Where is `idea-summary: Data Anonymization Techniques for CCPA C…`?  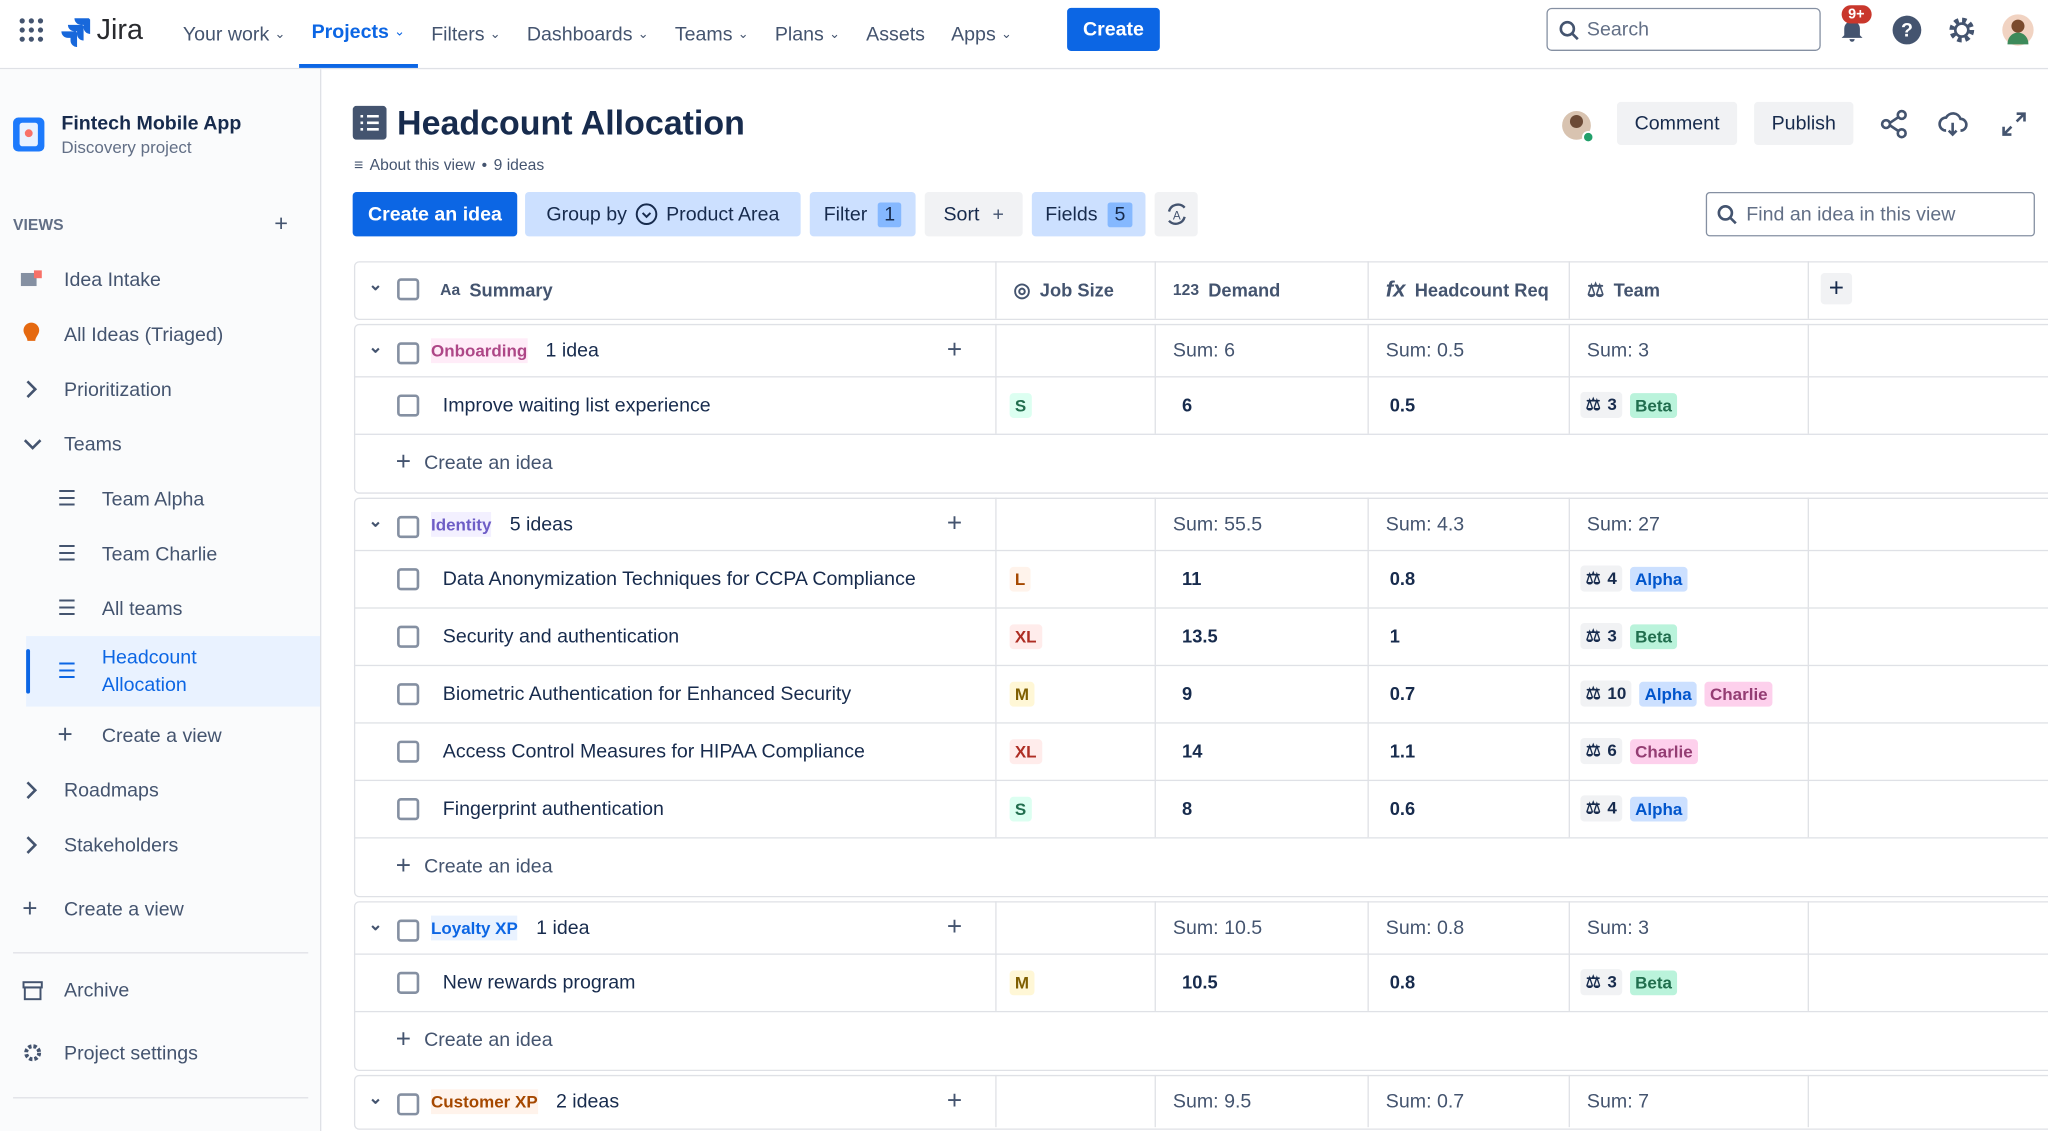
idea-summary: Data Anonymization Techniques for CCPA C… is located at coordinates (679, 578).